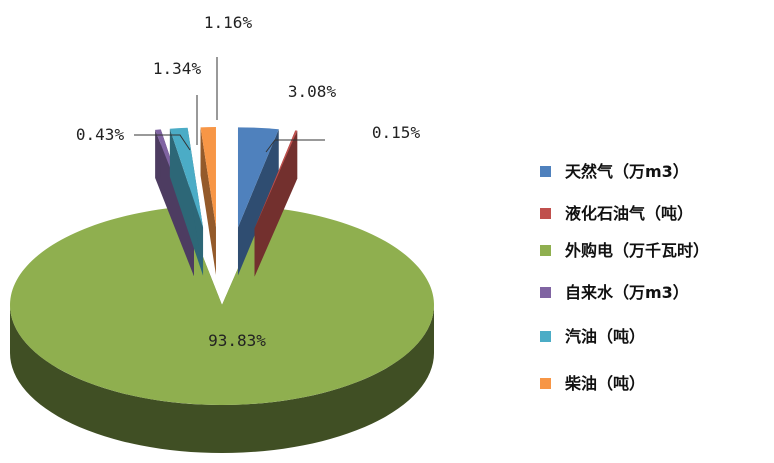 This screenshot has height=463, width=774. What do you see at coordinates (228, 22) in the screenshot?
I see `data-label: 1.16%` at bounding box center [228, 22].